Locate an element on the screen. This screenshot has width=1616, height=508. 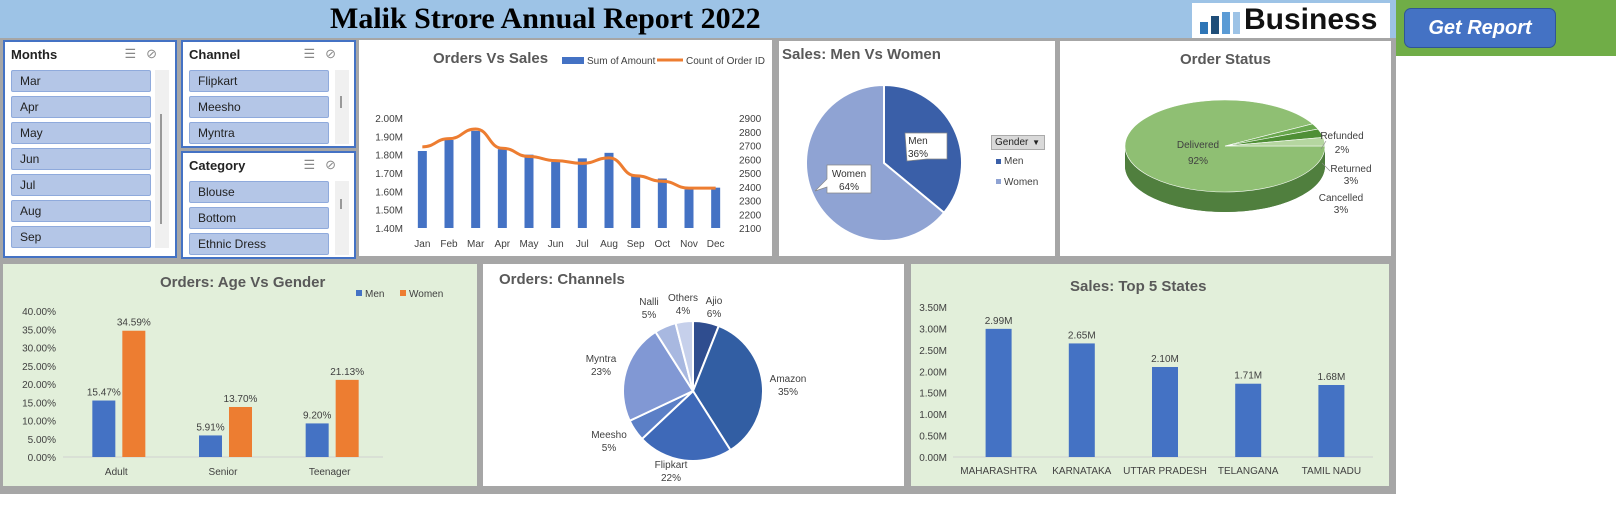
legend-swatch-men is located at coordinates (998, 161).